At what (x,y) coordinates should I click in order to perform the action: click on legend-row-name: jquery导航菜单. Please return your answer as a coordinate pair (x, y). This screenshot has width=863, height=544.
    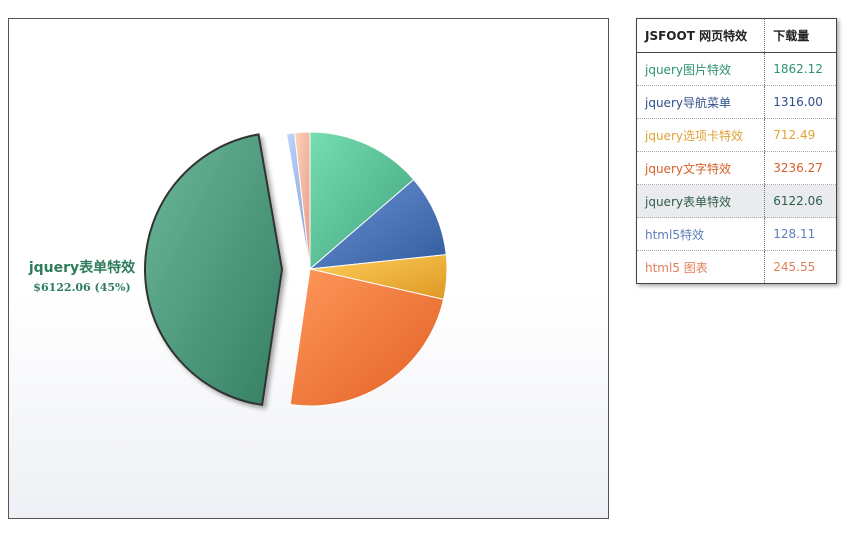
    Looking at the image, I should click on (701, 102).